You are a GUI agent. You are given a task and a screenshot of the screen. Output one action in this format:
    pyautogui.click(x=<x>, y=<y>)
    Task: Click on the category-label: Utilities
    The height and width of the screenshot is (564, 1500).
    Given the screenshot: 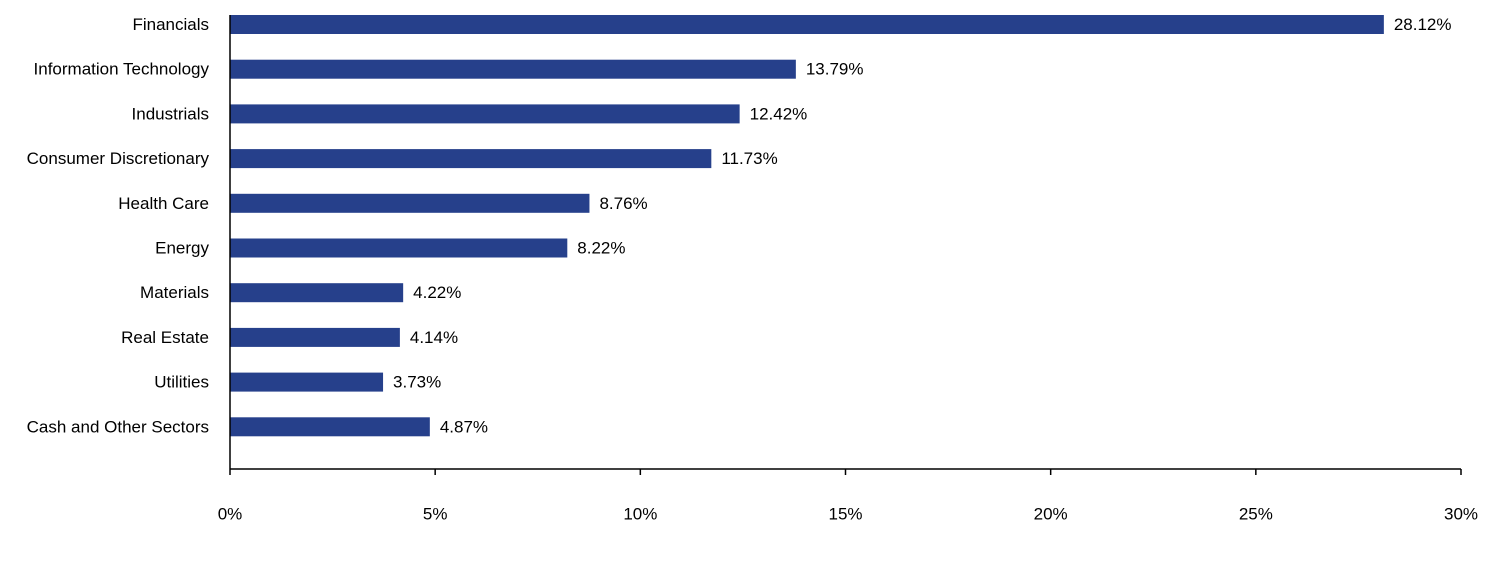 What is the action you would take?
    pyautogui.click(x=181, y=382)
    